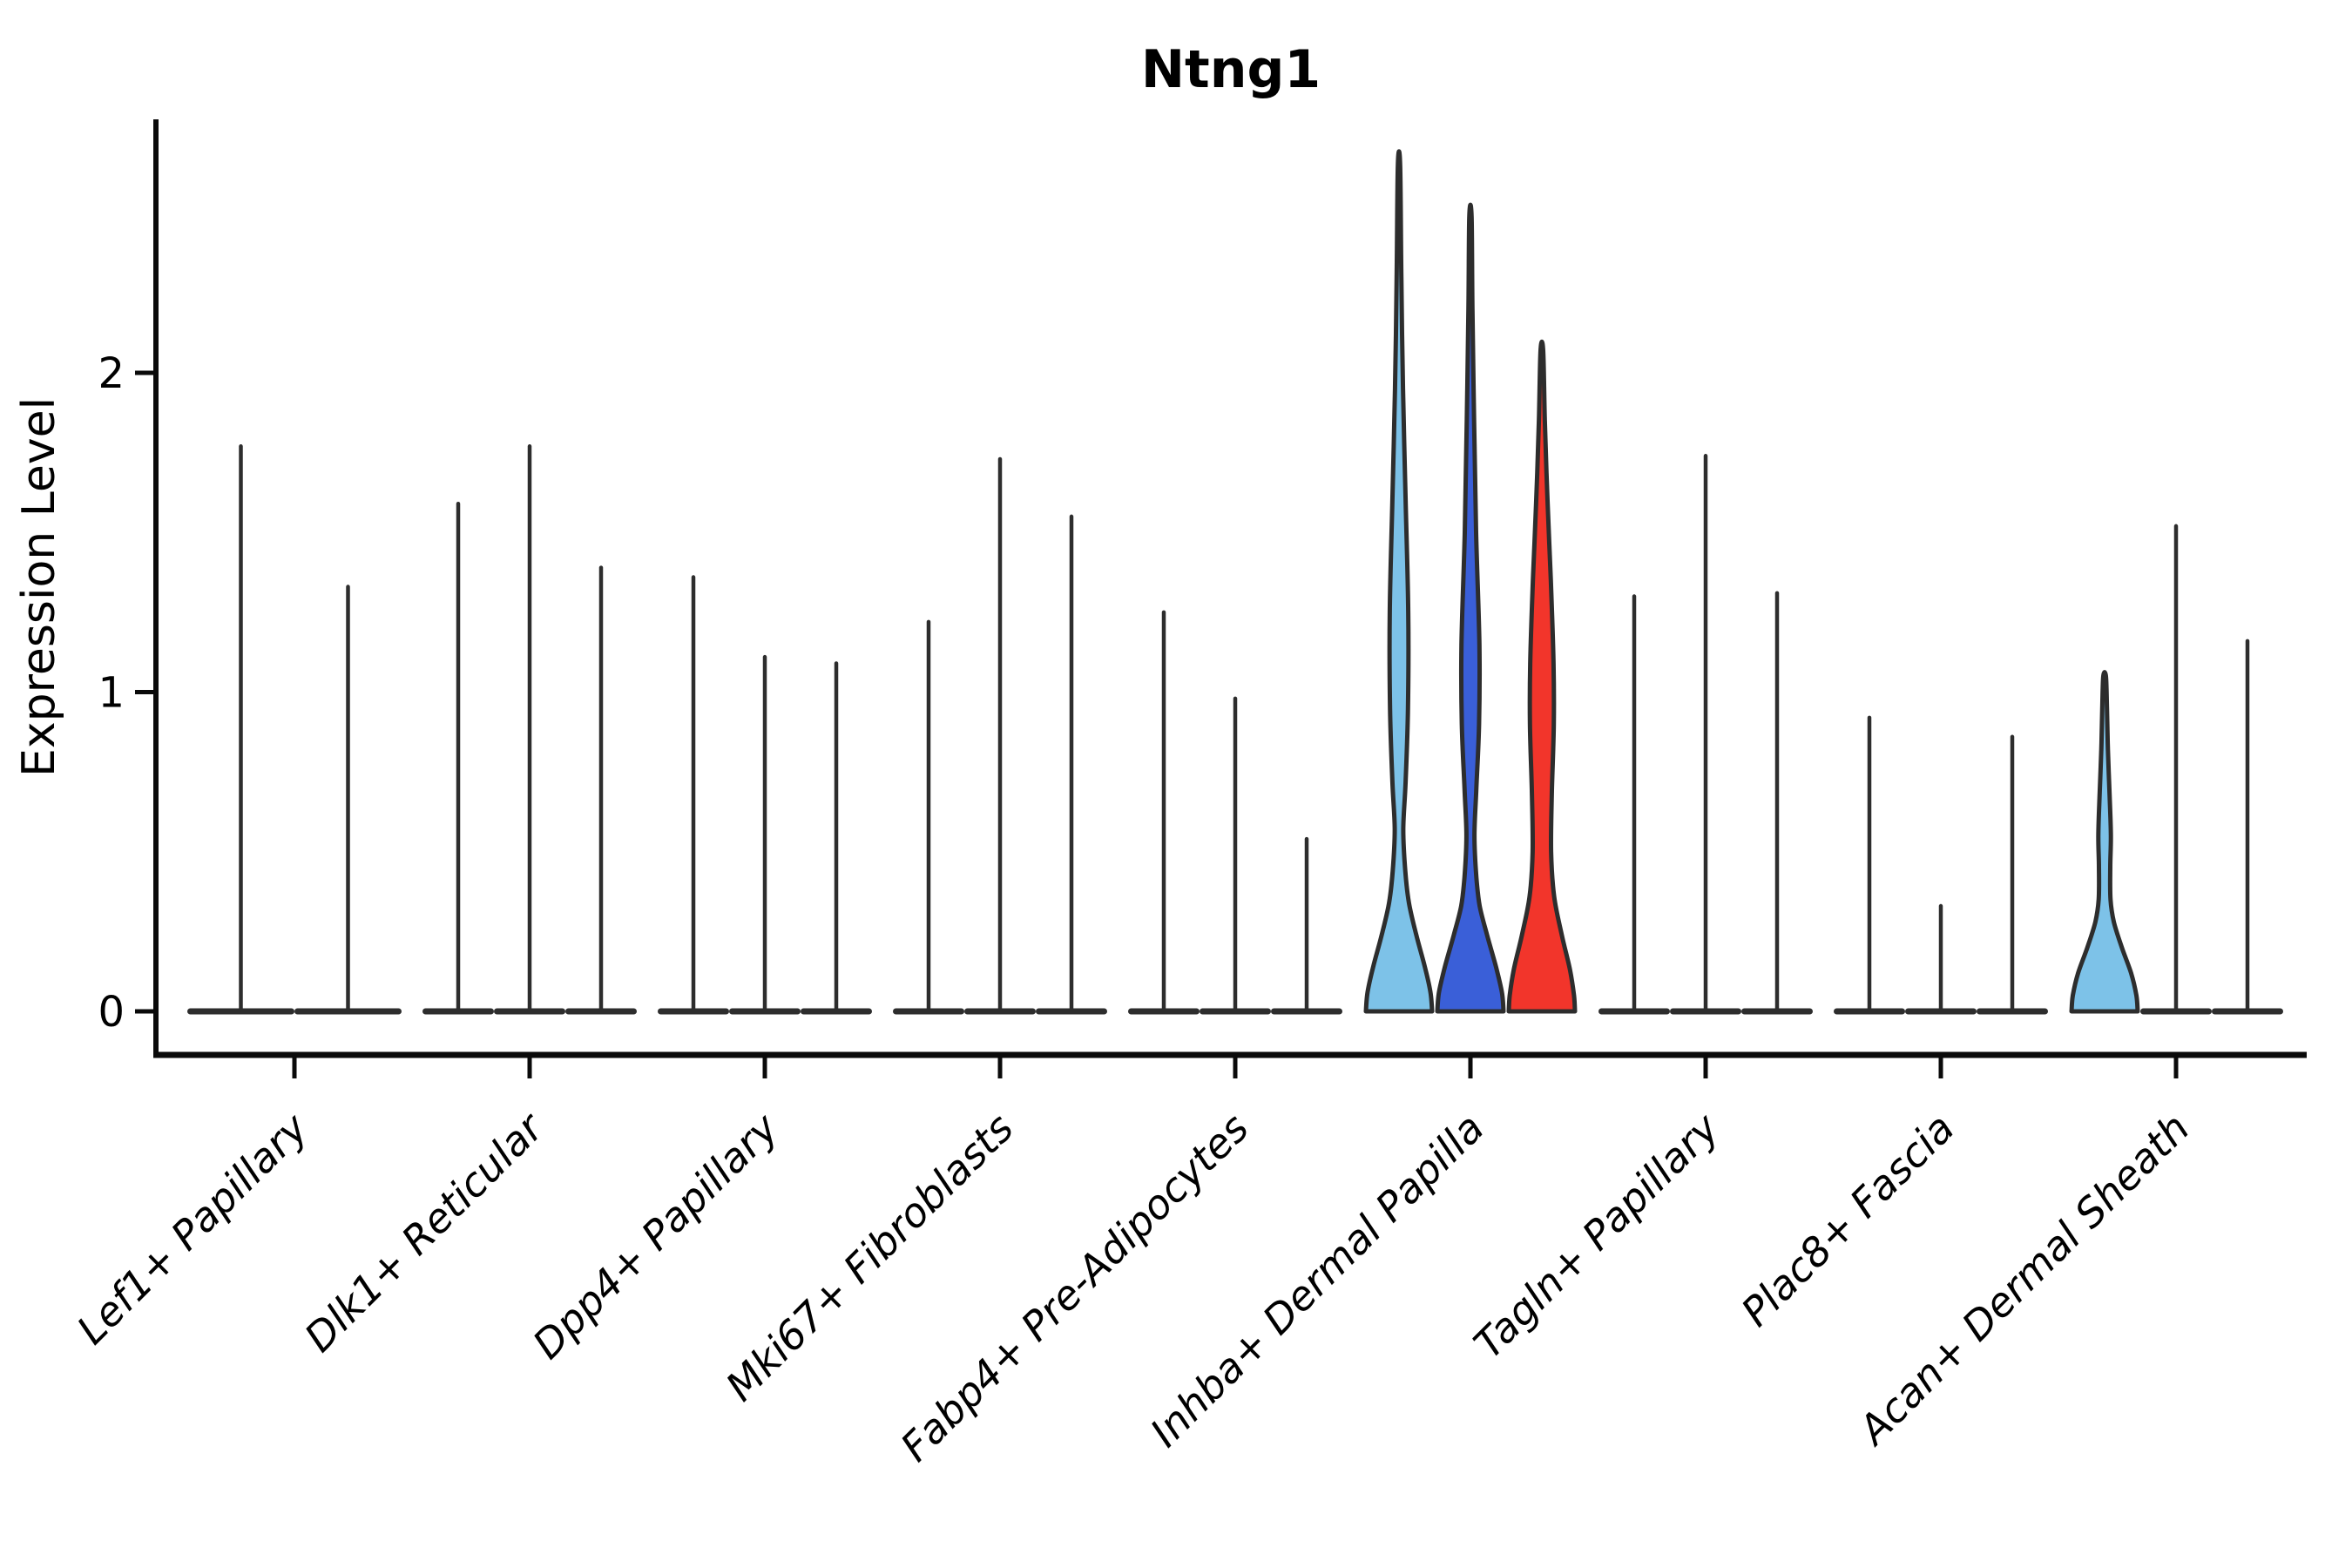 This screenshot has height=1568, width=2352. Describe the element at coordinates (111, 373) in the screenshot. I see `y-tick-label: 2` at that location.